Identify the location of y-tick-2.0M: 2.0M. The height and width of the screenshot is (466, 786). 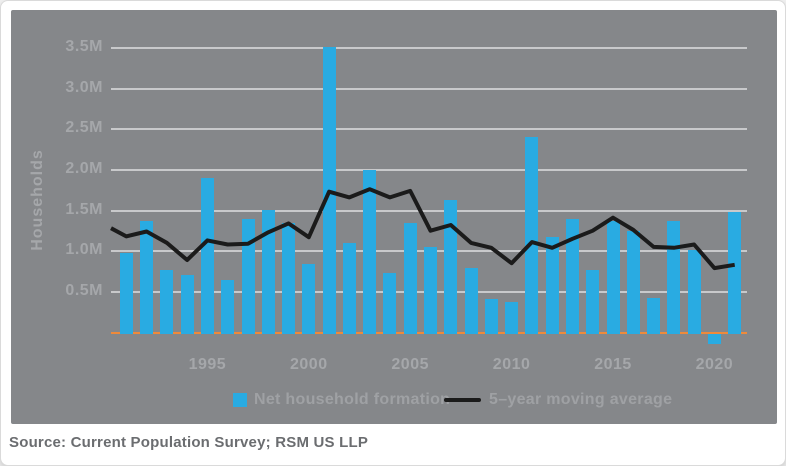
(84, 168).